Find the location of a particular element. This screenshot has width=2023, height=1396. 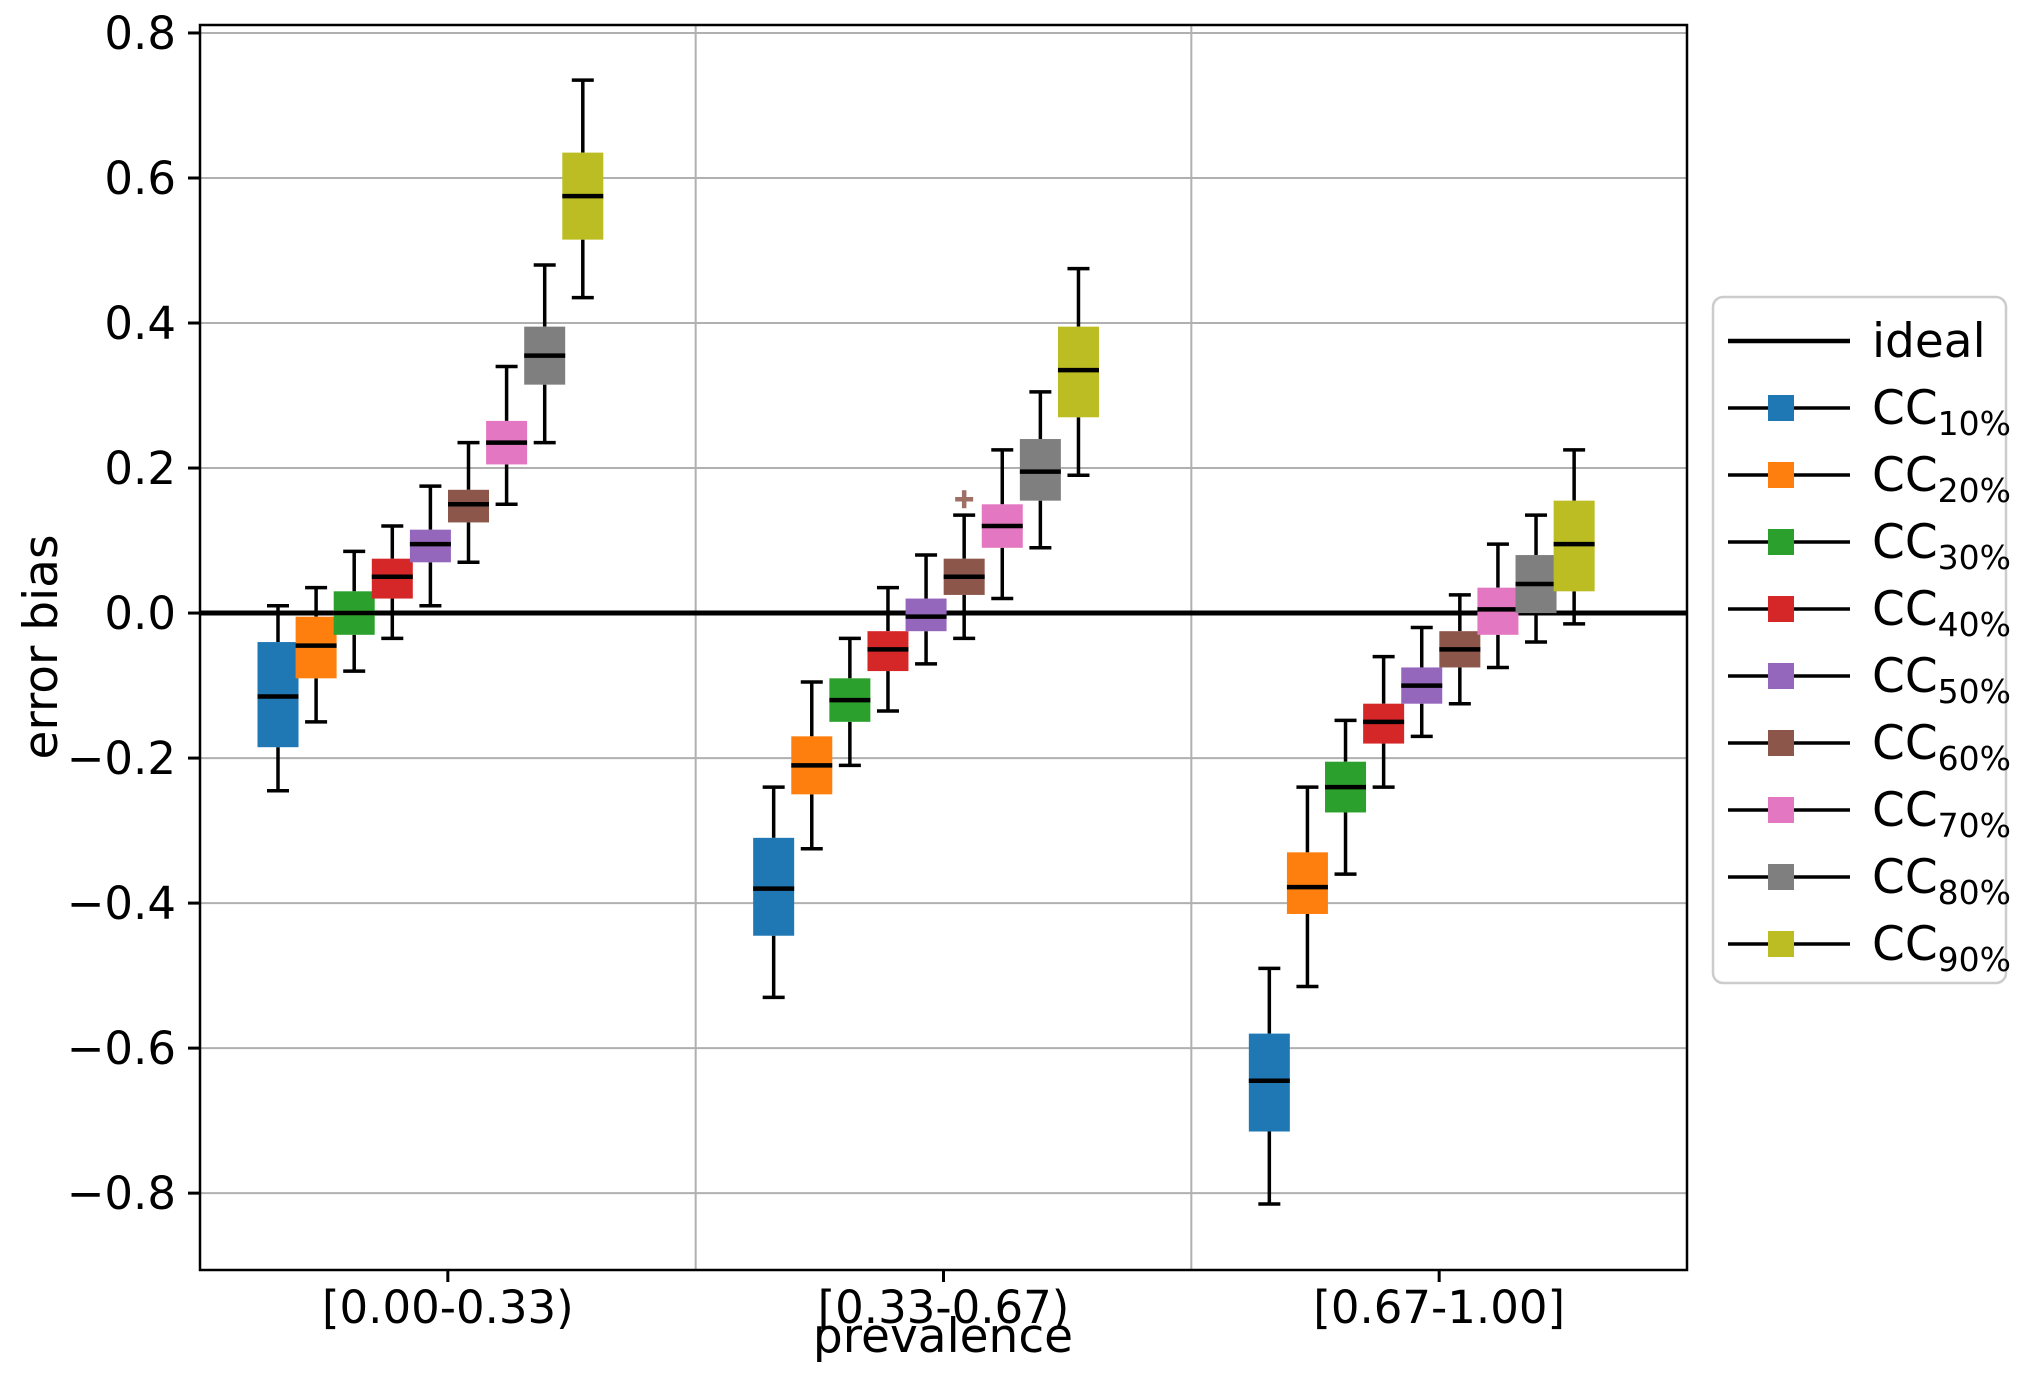

y-axis-label: error bias is located at coordinates (41, 647).